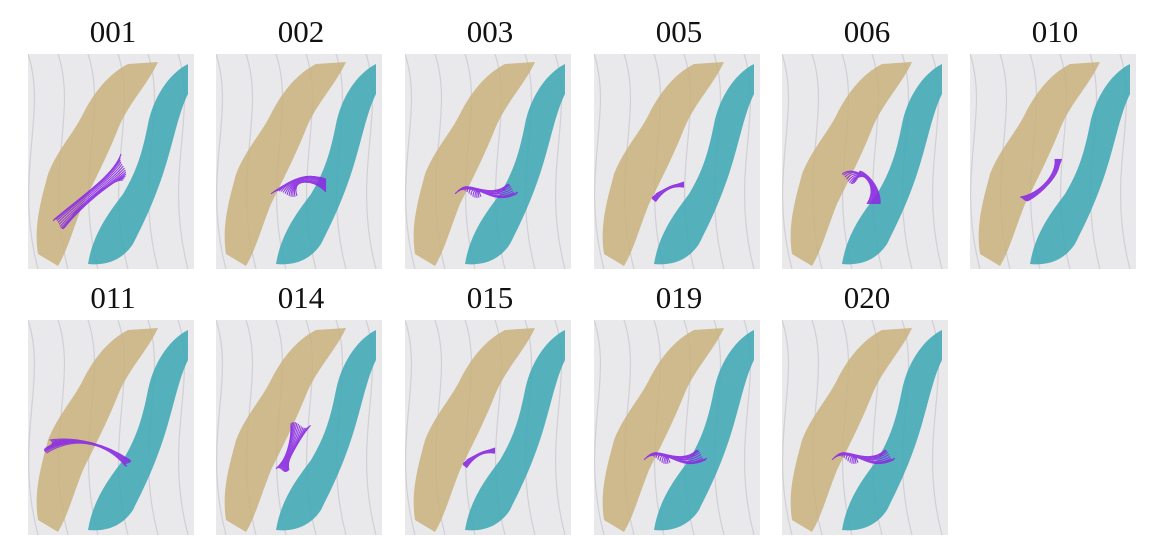  I want to click on subject-panel: 020, so click(867, 407).